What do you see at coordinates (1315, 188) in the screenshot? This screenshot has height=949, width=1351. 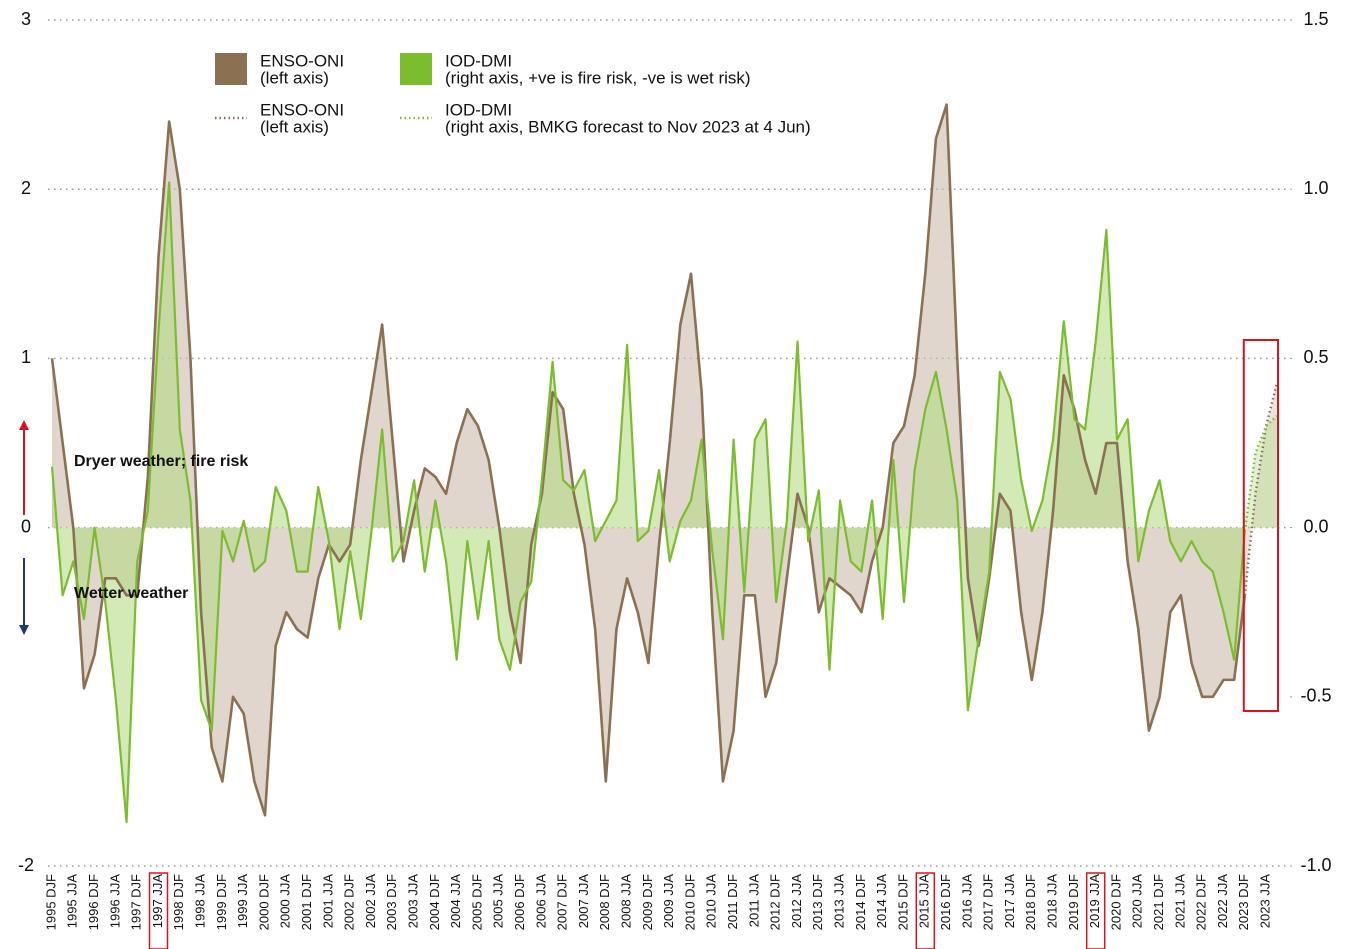 I see `y2-tick-label: 1.0` at bounding box center [1315, 188].